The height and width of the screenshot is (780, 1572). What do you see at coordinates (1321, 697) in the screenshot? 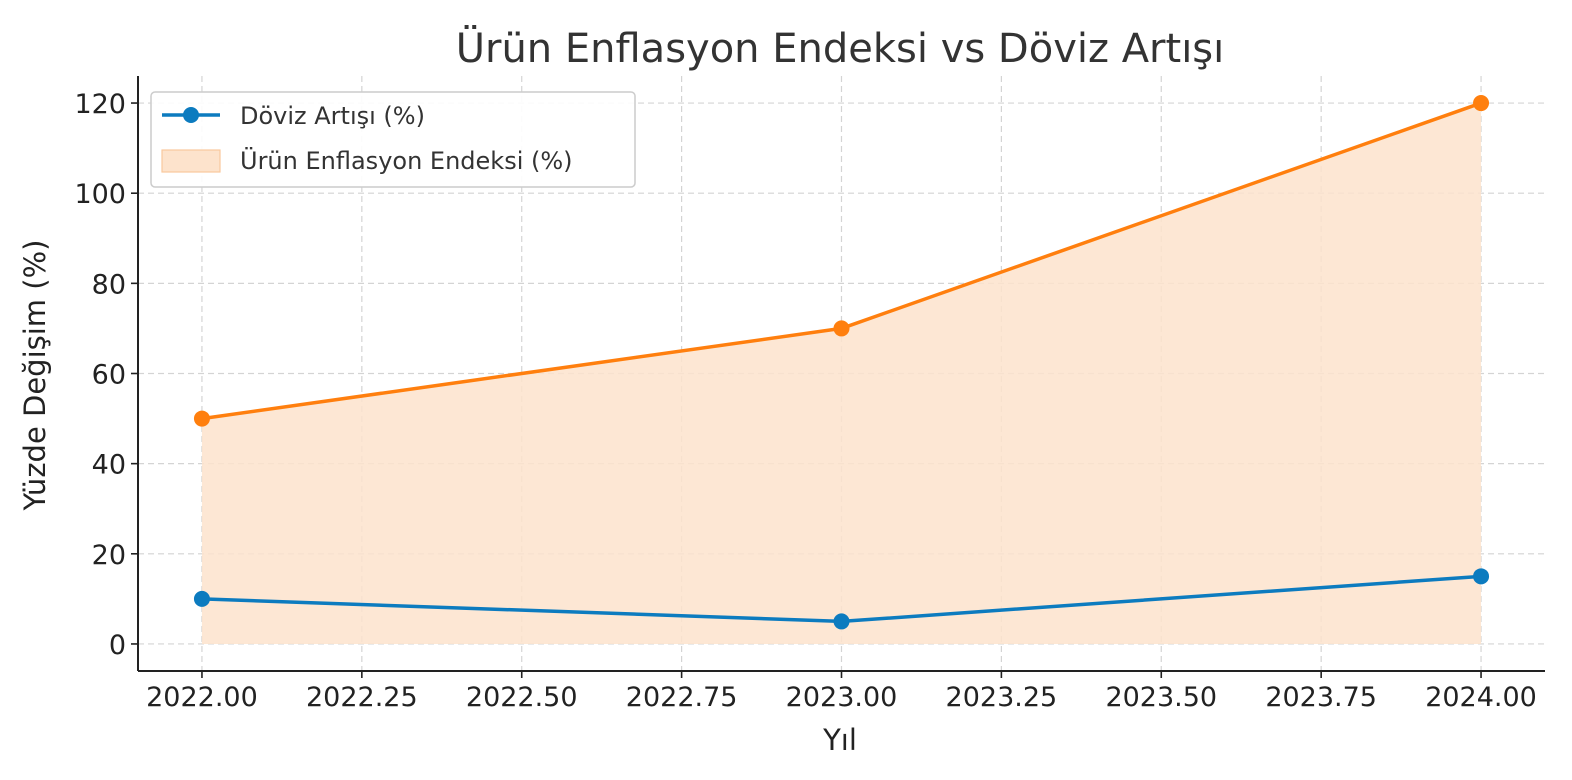
I see `x-tick-label: 2023.75` at bounding box center [1321, 697].